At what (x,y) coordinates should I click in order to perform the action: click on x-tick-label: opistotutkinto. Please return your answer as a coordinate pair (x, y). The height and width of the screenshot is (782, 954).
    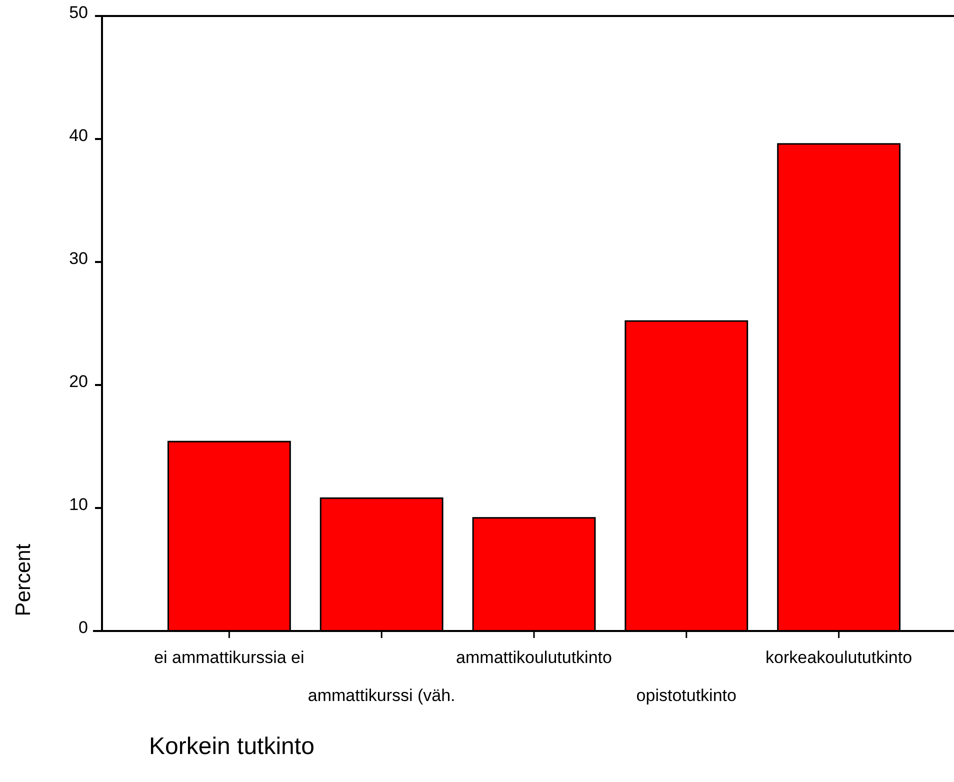
    Looking at the image, I should click on (686, 695).